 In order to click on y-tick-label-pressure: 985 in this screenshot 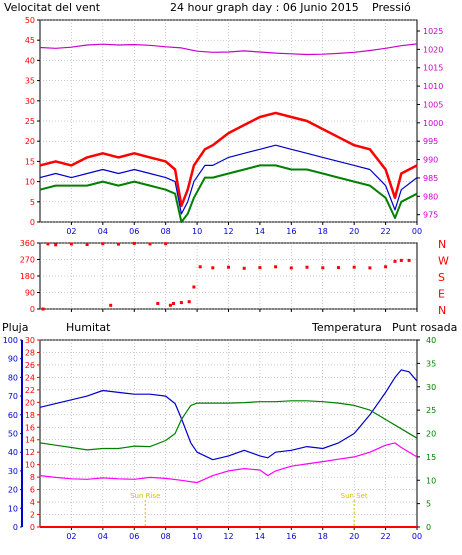, I will do `click(430, 178)`.